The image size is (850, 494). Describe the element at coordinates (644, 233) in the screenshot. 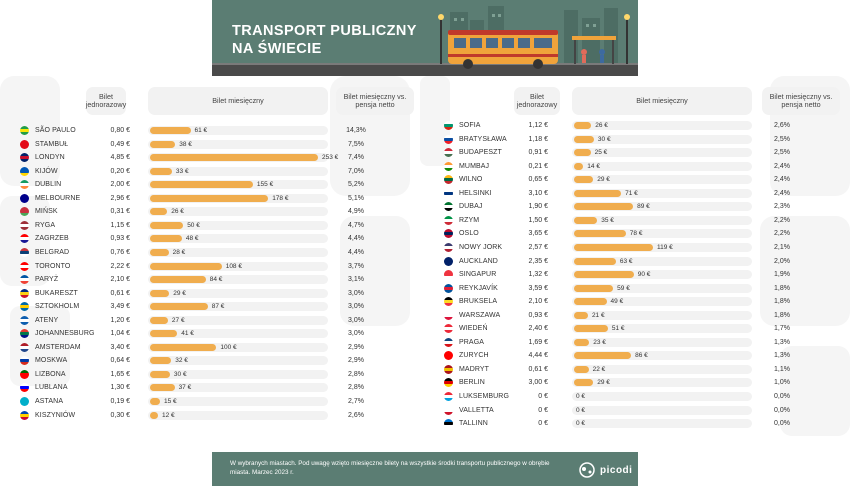

I see `table-row: OSLO 3,65 € 78 € 2,2%` at that location.